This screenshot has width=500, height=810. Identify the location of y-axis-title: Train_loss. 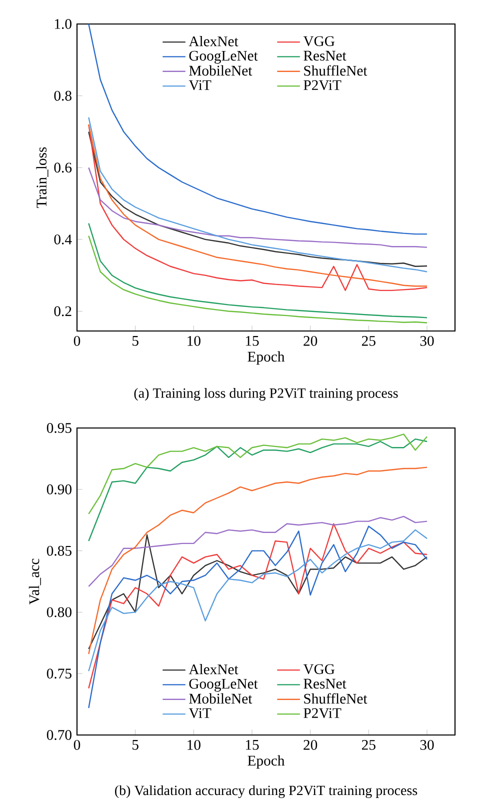
(42, 177).